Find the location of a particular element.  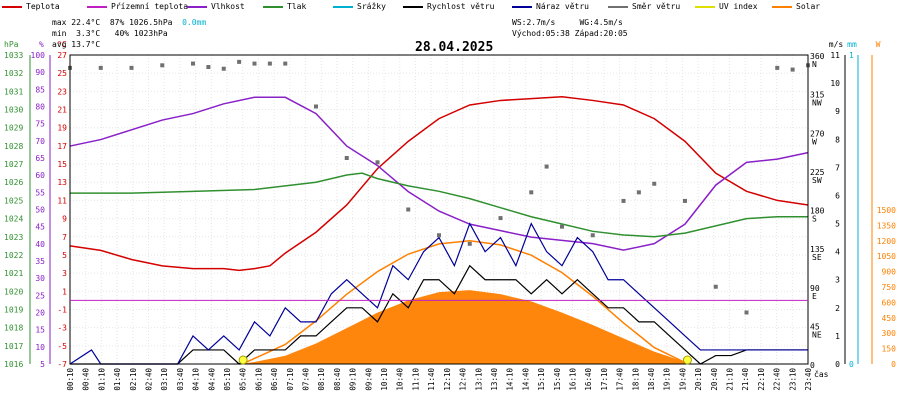

tick-label-degc: 17 is located at coordinates (62, 146).